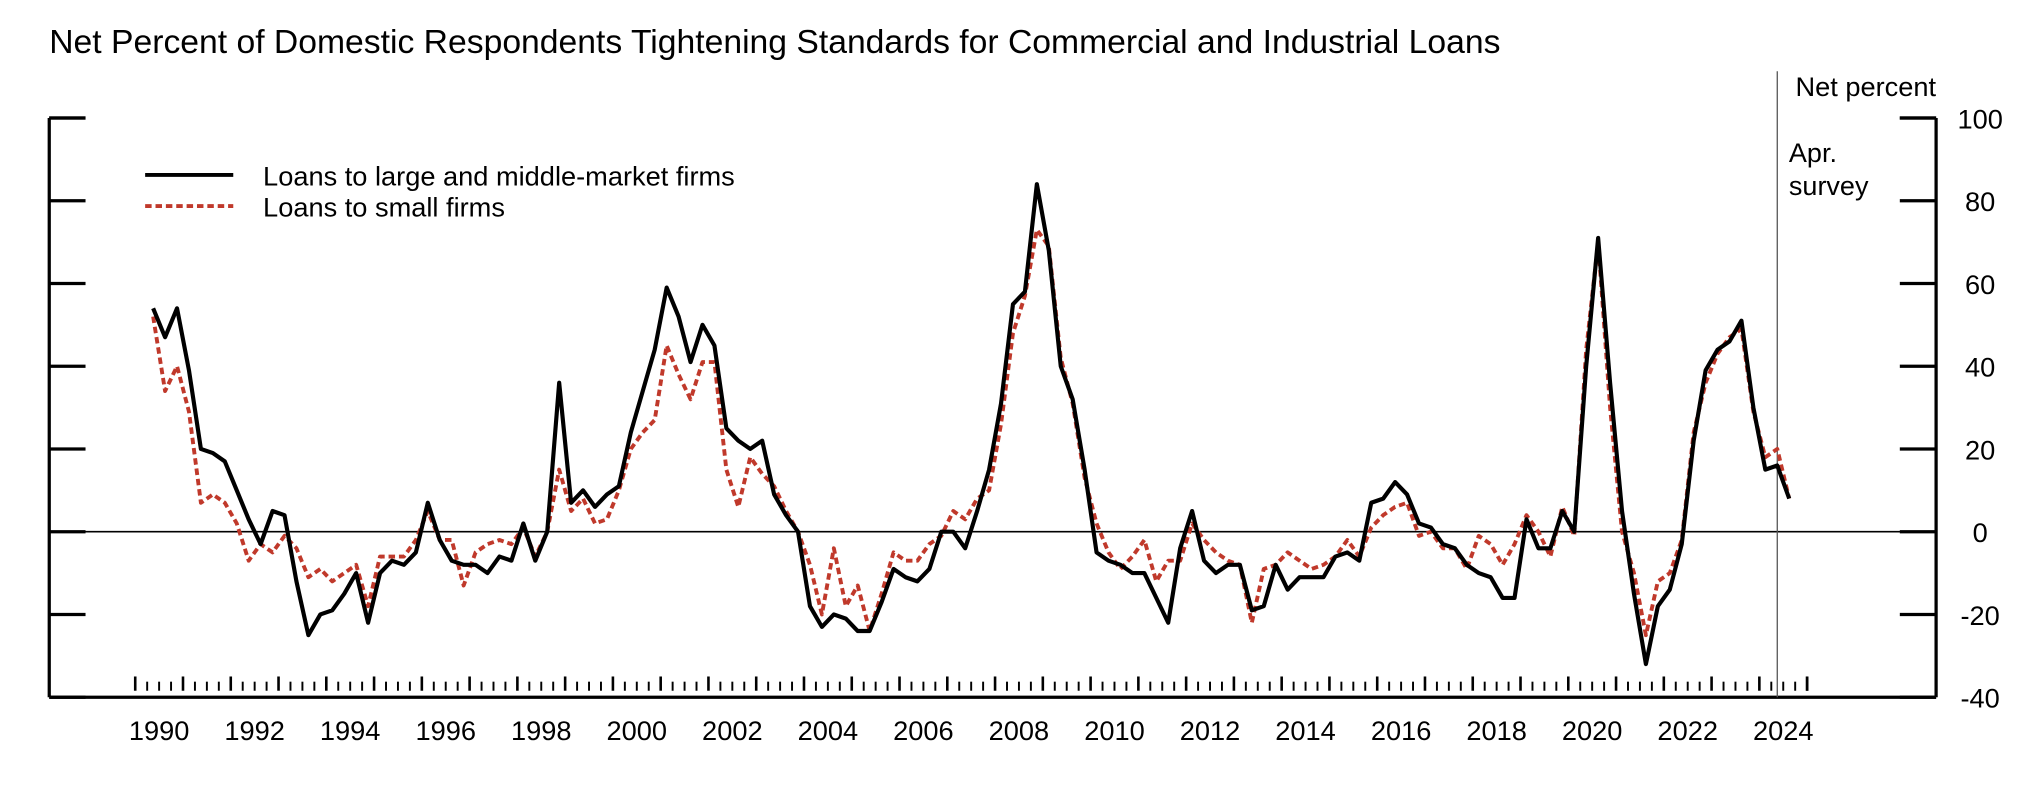 The image size is (2032, 800). Describe the element at coordinates (1980, 201) in the screenshot. I see `y-tick-label: 80` at that location.